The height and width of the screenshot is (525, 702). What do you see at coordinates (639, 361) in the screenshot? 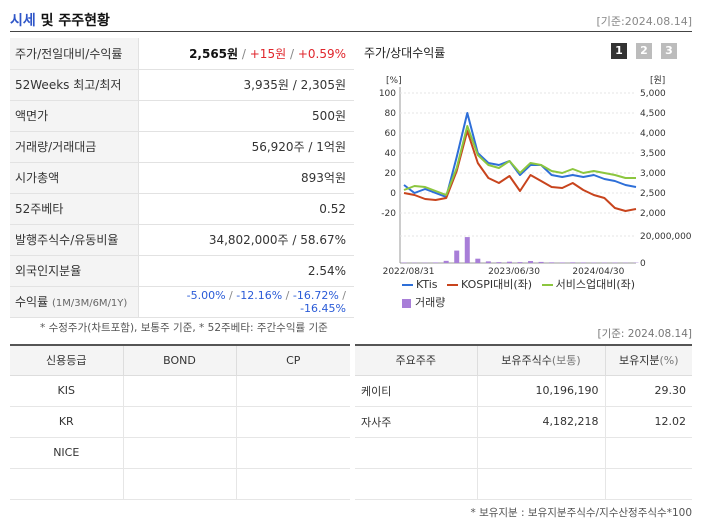
I see `holders-col-pct-label: 보유지분` at bounding box center [639, 361].